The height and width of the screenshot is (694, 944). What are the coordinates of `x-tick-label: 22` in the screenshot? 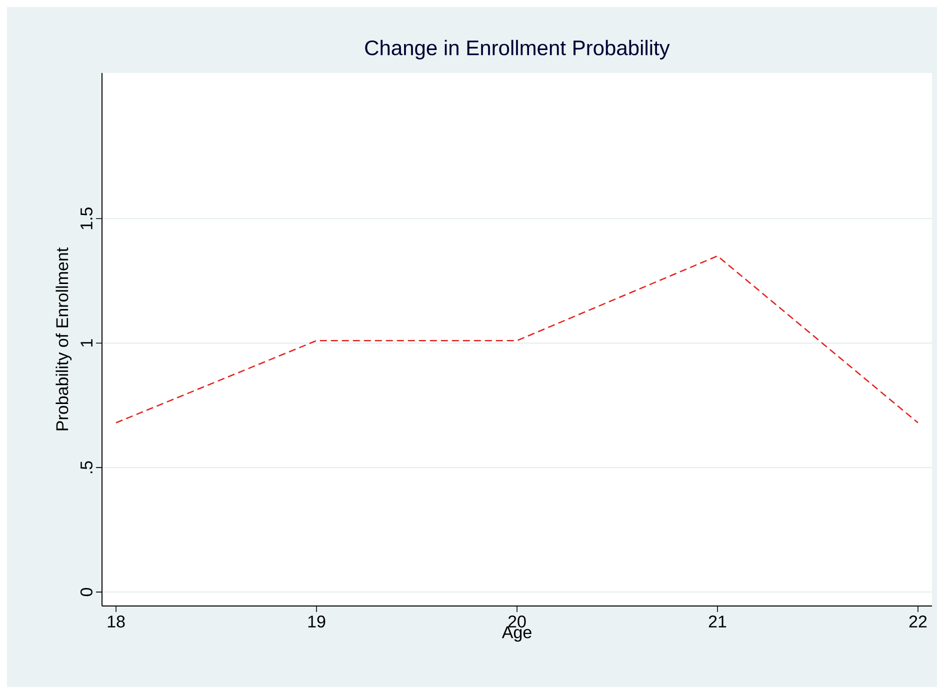 It's located at (918, 622).